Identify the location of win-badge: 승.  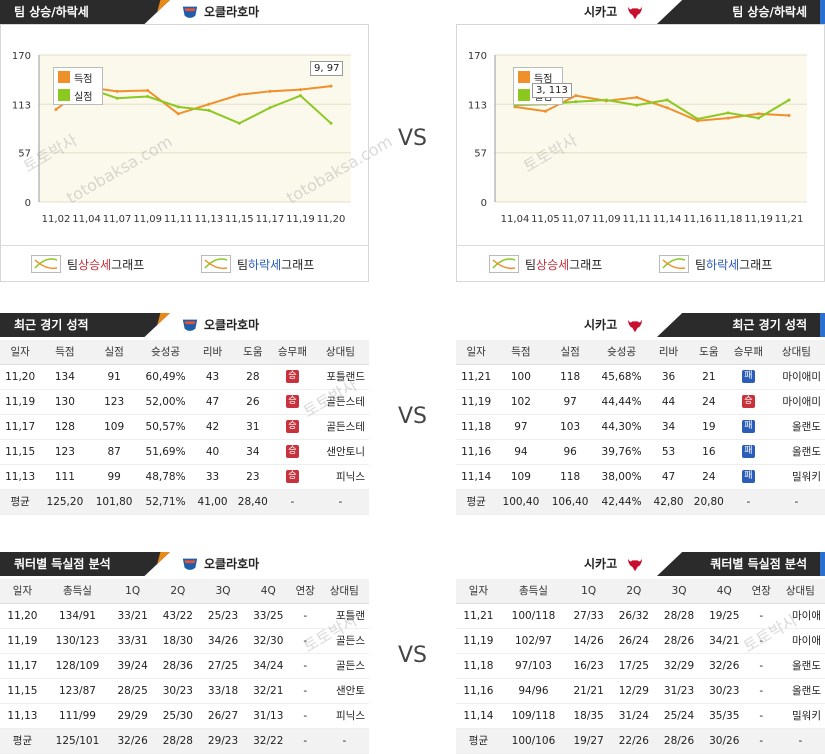
(292, 451).